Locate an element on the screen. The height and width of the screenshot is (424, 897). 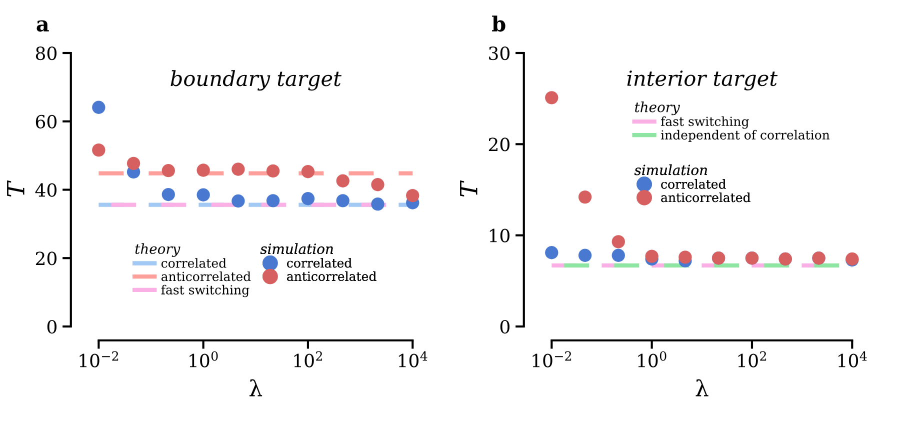
text: a is located at coordinates (42, 26).